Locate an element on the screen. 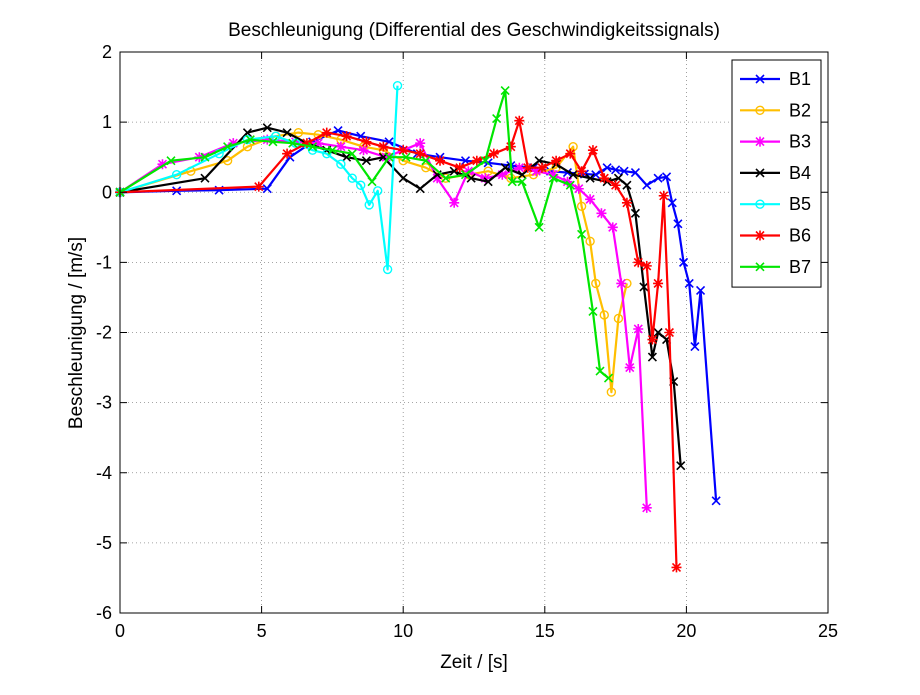  series-line-b5 is located at coordinates (259, 178).